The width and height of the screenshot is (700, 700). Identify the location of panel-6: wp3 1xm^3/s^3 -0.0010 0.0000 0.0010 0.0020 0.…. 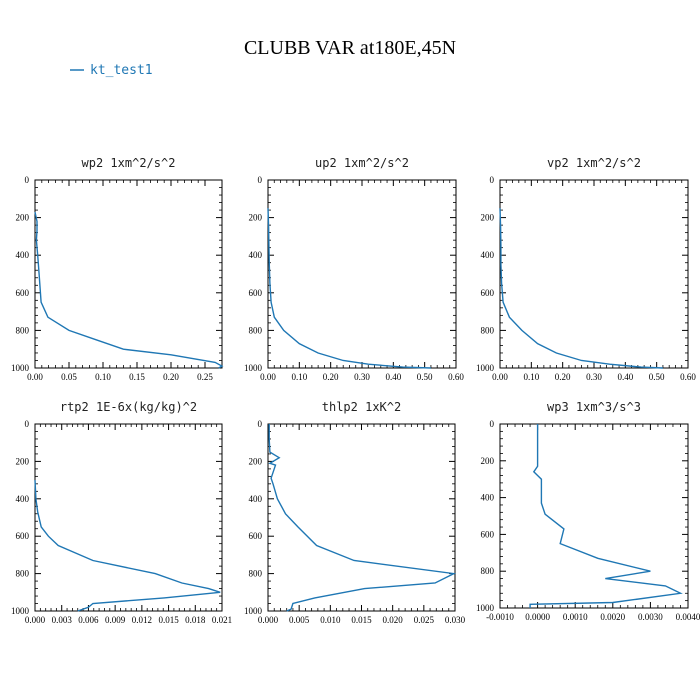
(588, 511).